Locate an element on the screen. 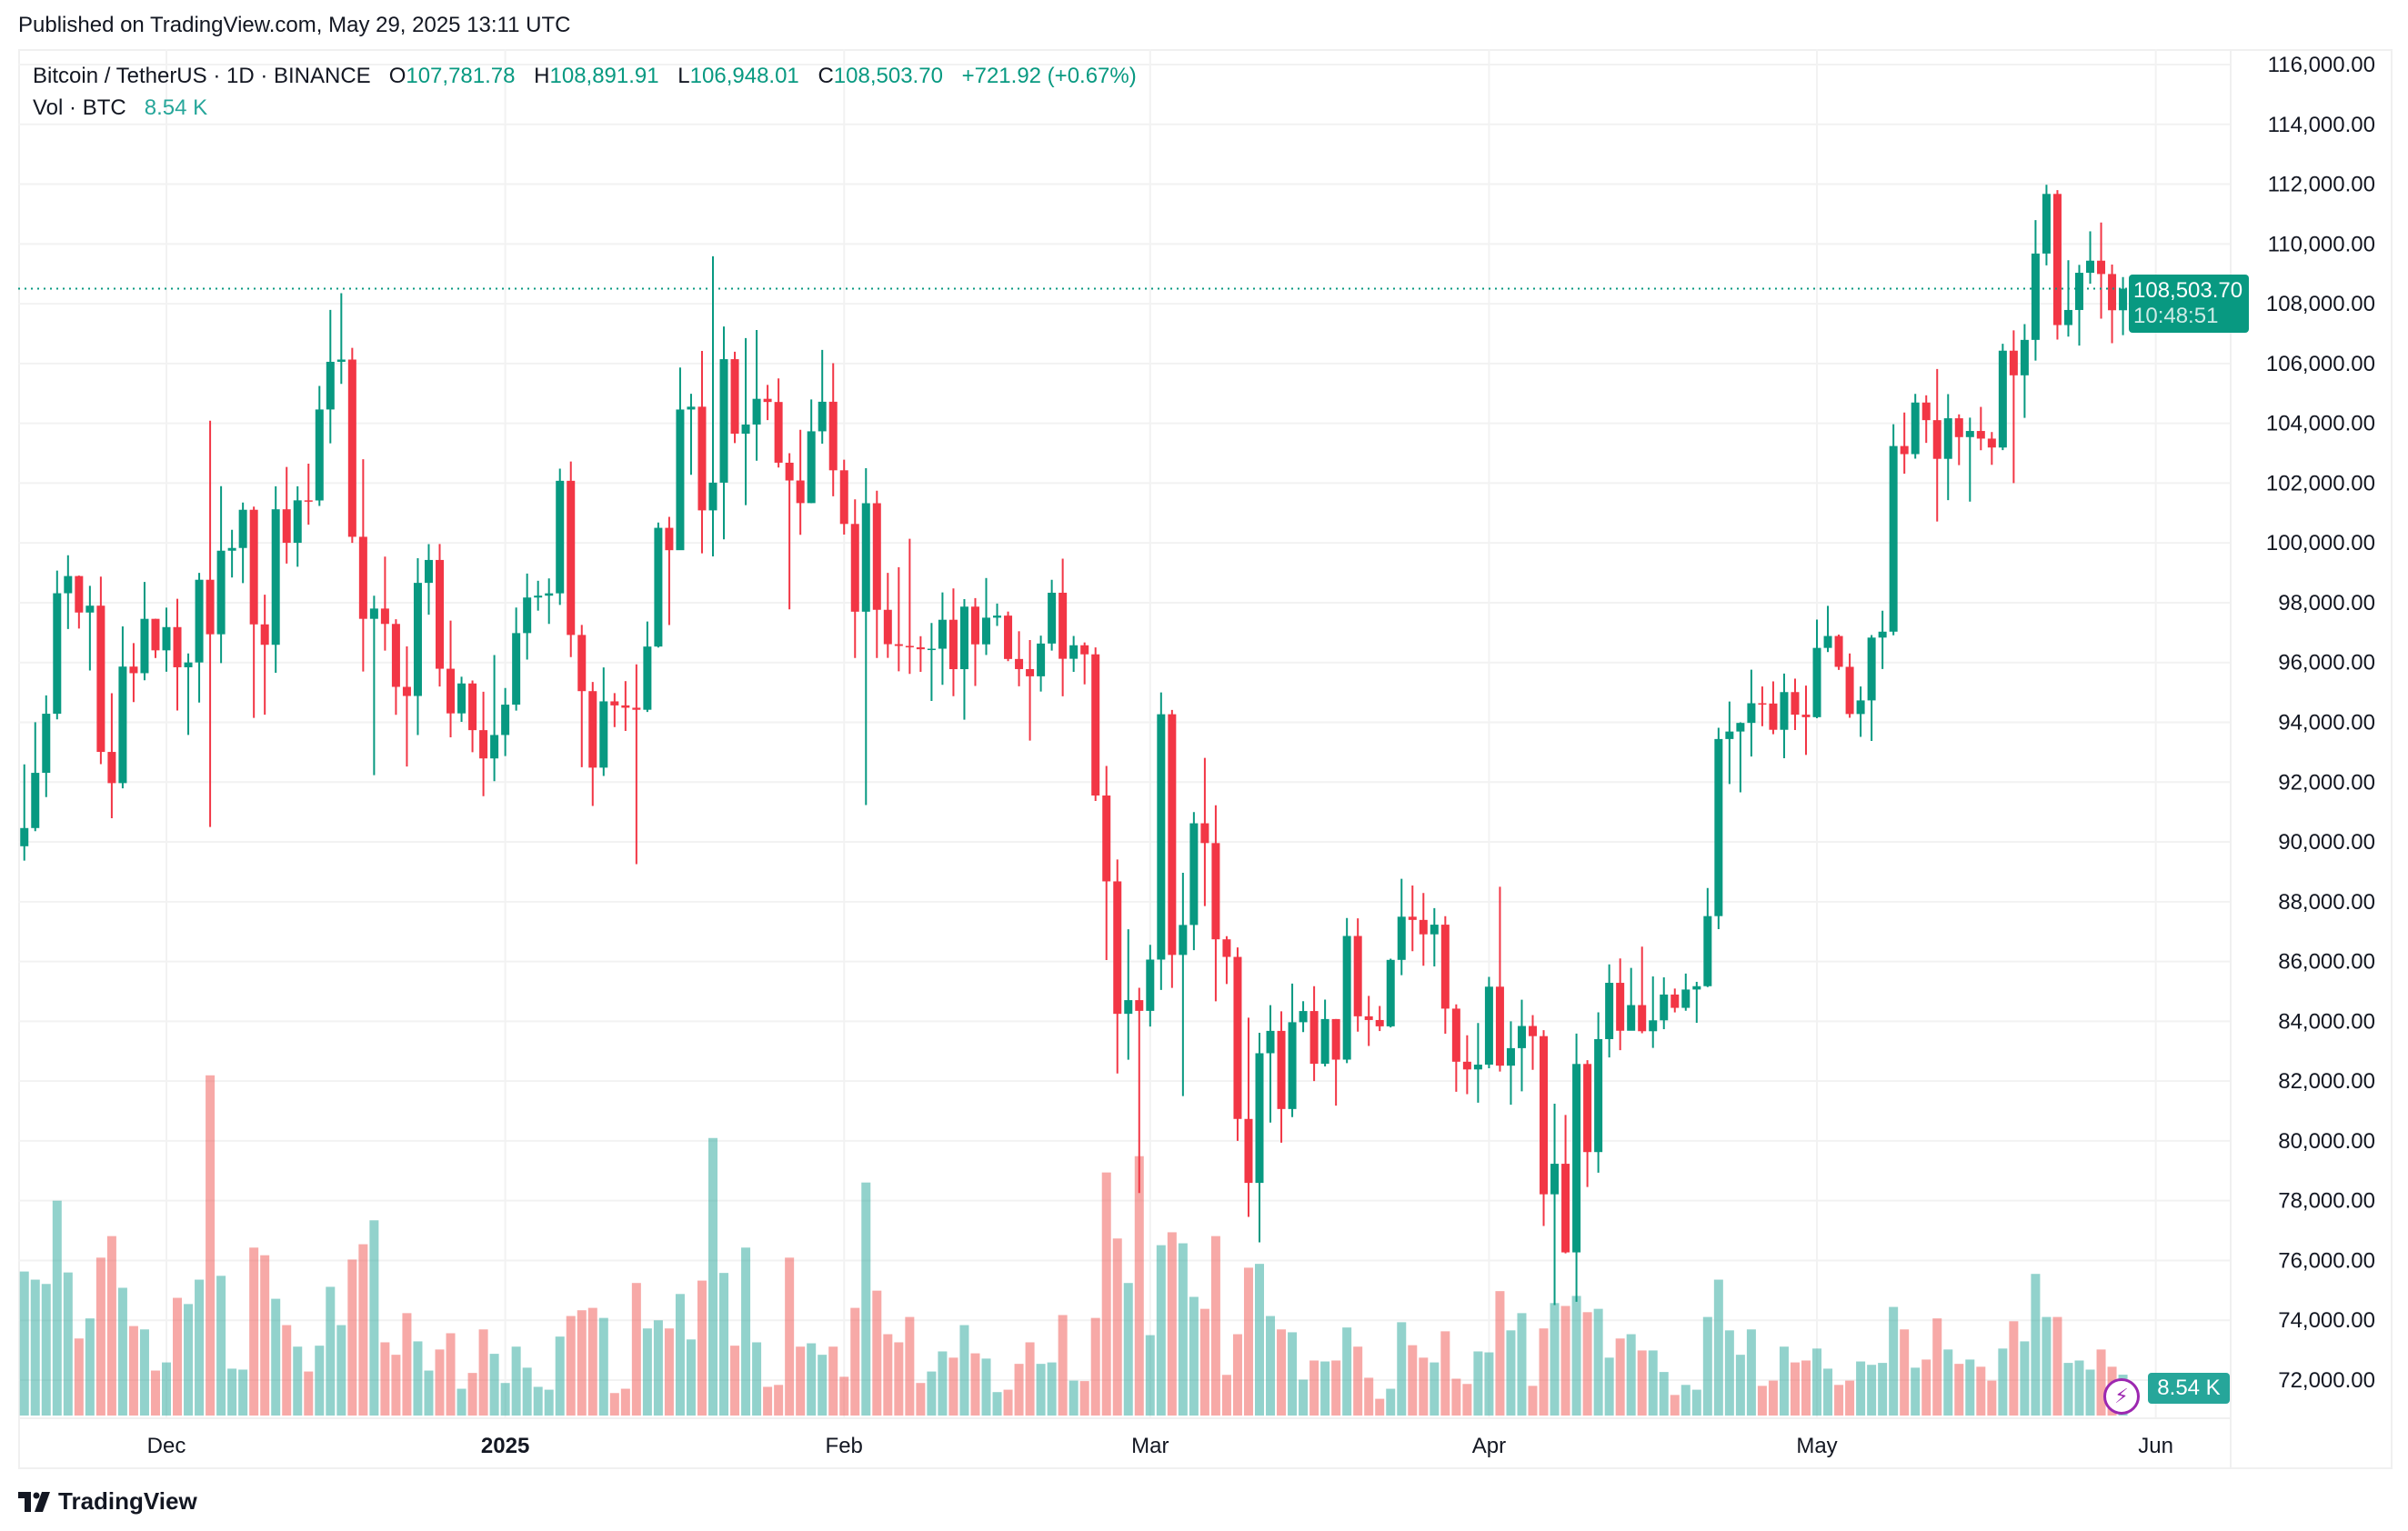 The width and height of the screenshot is (2408, 1531). volume-legend: Vol · BTC 8.54 K is located at coordinates (120, 108).